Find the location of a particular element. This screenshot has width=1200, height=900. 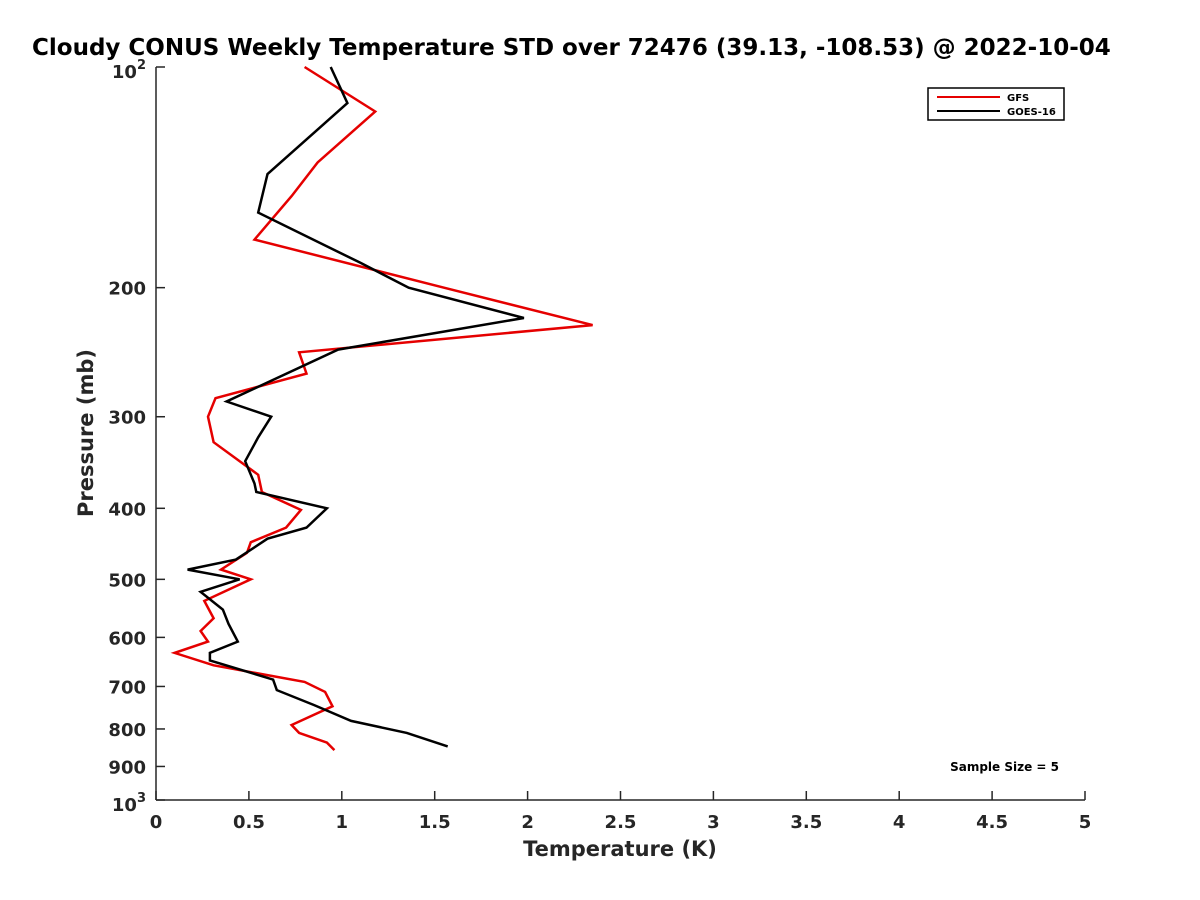

x-tick-label: 0 is located at coordinates (156, 822).